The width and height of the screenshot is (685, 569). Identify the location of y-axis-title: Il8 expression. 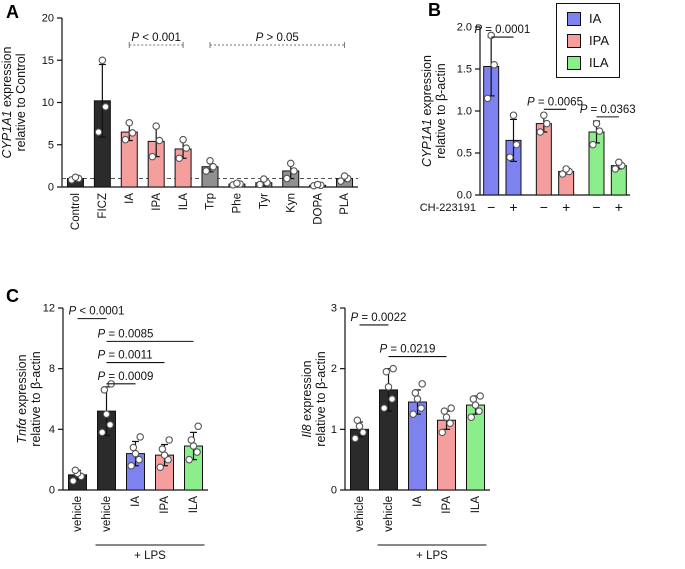
(307, 398).